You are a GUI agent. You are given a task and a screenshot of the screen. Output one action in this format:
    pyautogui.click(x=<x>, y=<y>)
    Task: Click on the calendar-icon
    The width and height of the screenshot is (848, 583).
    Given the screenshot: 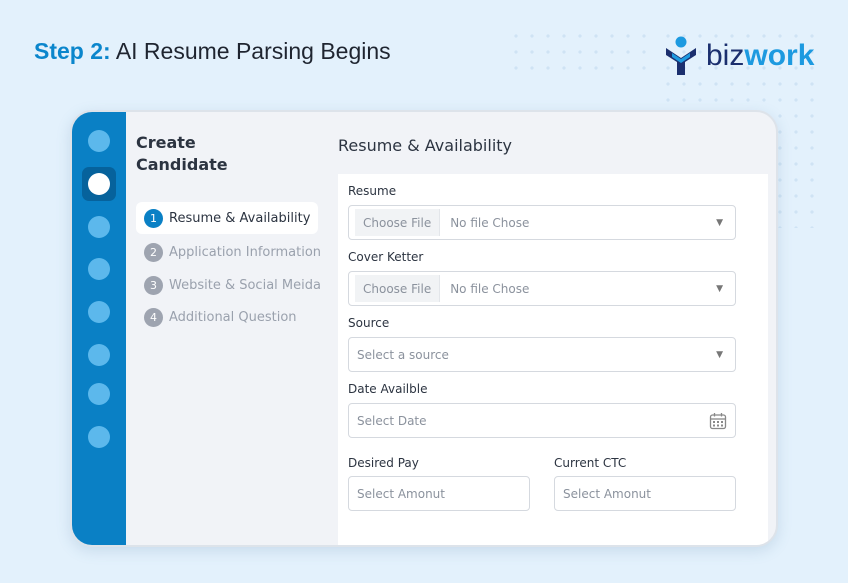 What is the action you would take?
    pyautogui.click(x=718, y=421)
    